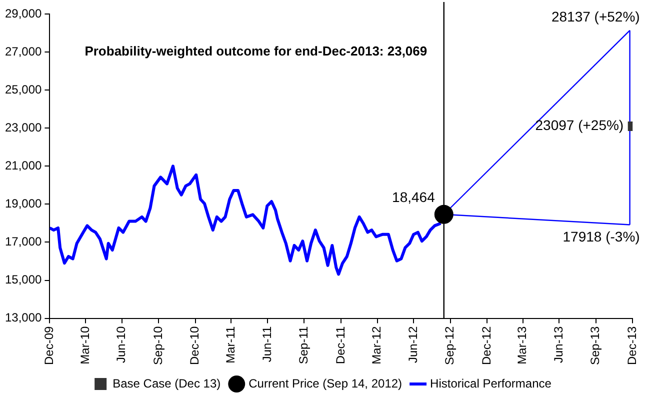  Describe the element at coordinates (23, 127) in the screenshot. I see `y-tick-label: 23,000` at that location.